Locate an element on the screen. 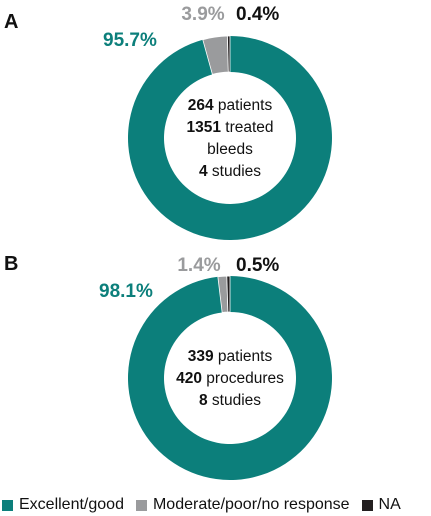  legend-swatch-moderate is located at coordinates (141, 505).